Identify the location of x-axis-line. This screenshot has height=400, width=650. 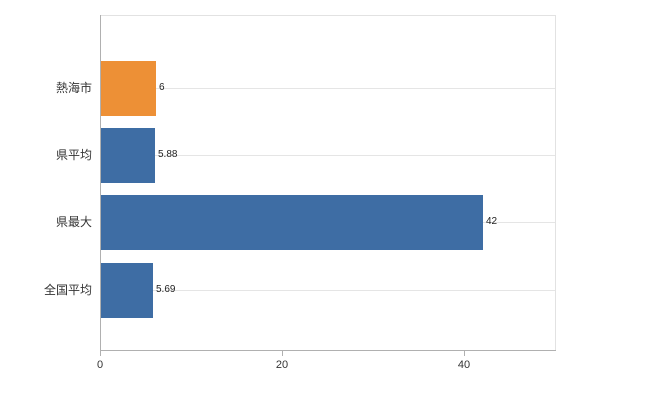
(328, 350).